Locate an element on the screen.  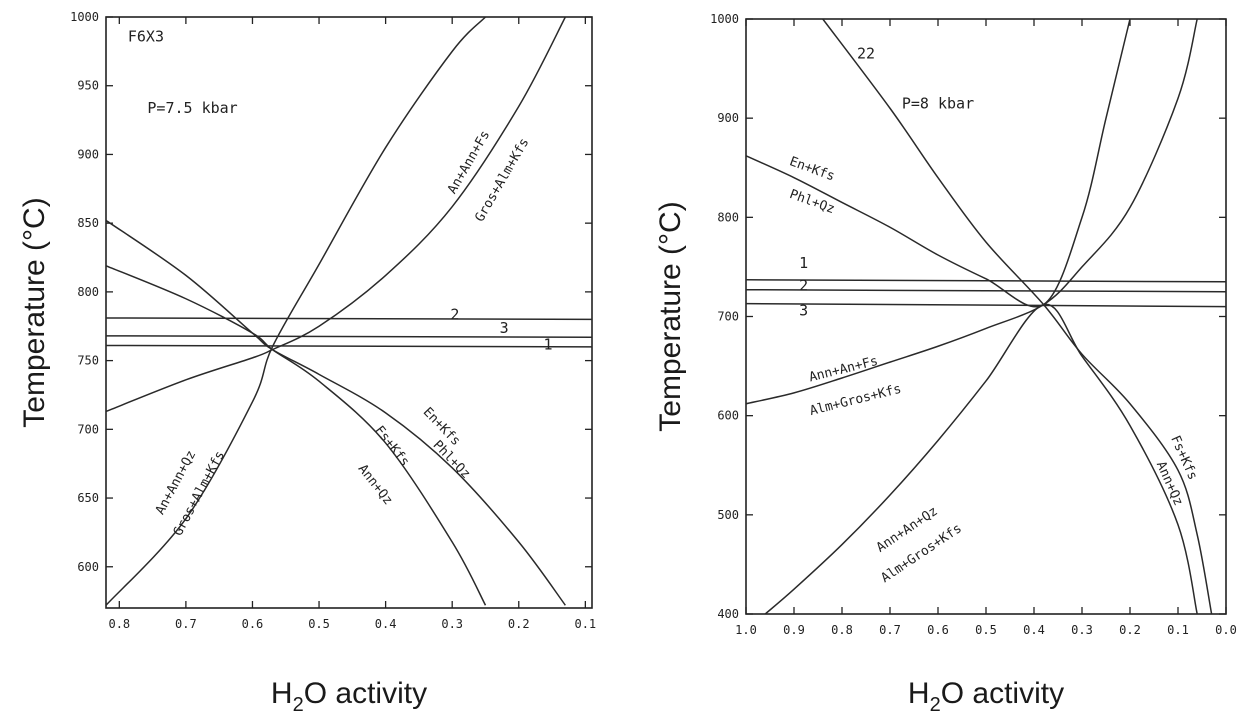
y-tick-label: 400 is located at coordinates (728, 614).